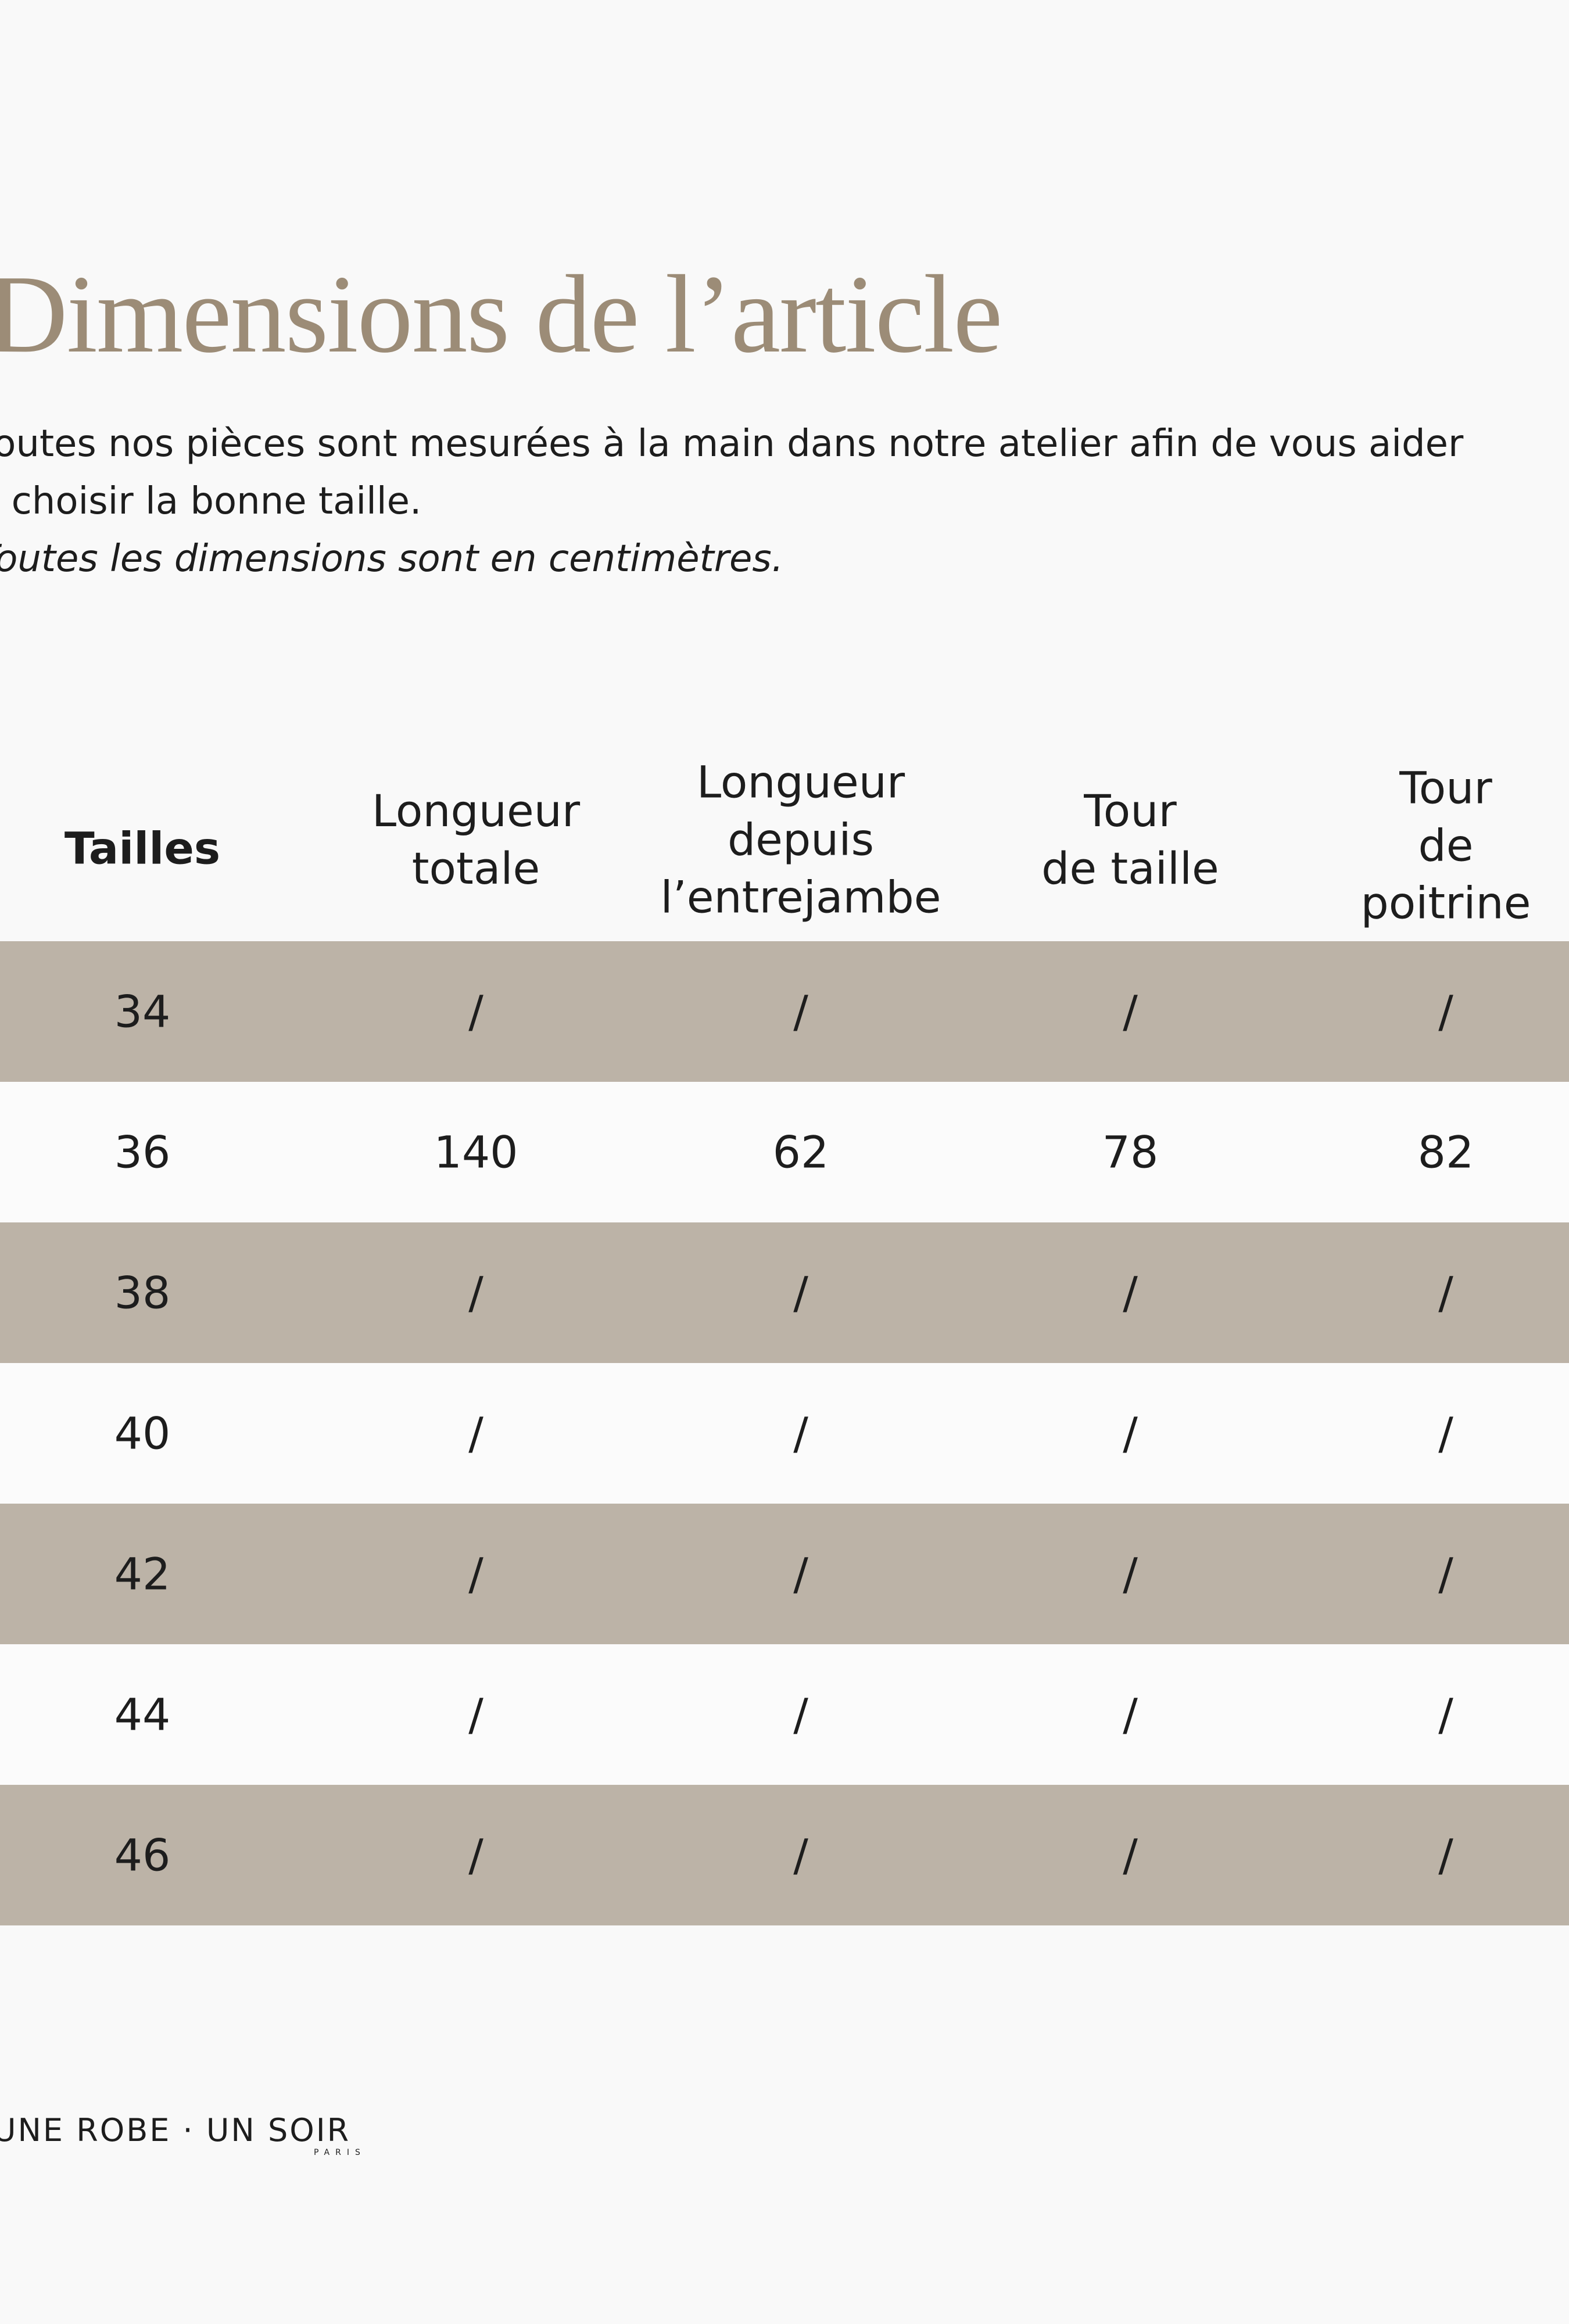 The height and width of the screenshot is (2324, 1569). Describe the element at coordinates (142, 1293) in the screenshot. I see `table-cell: 38` at that location.